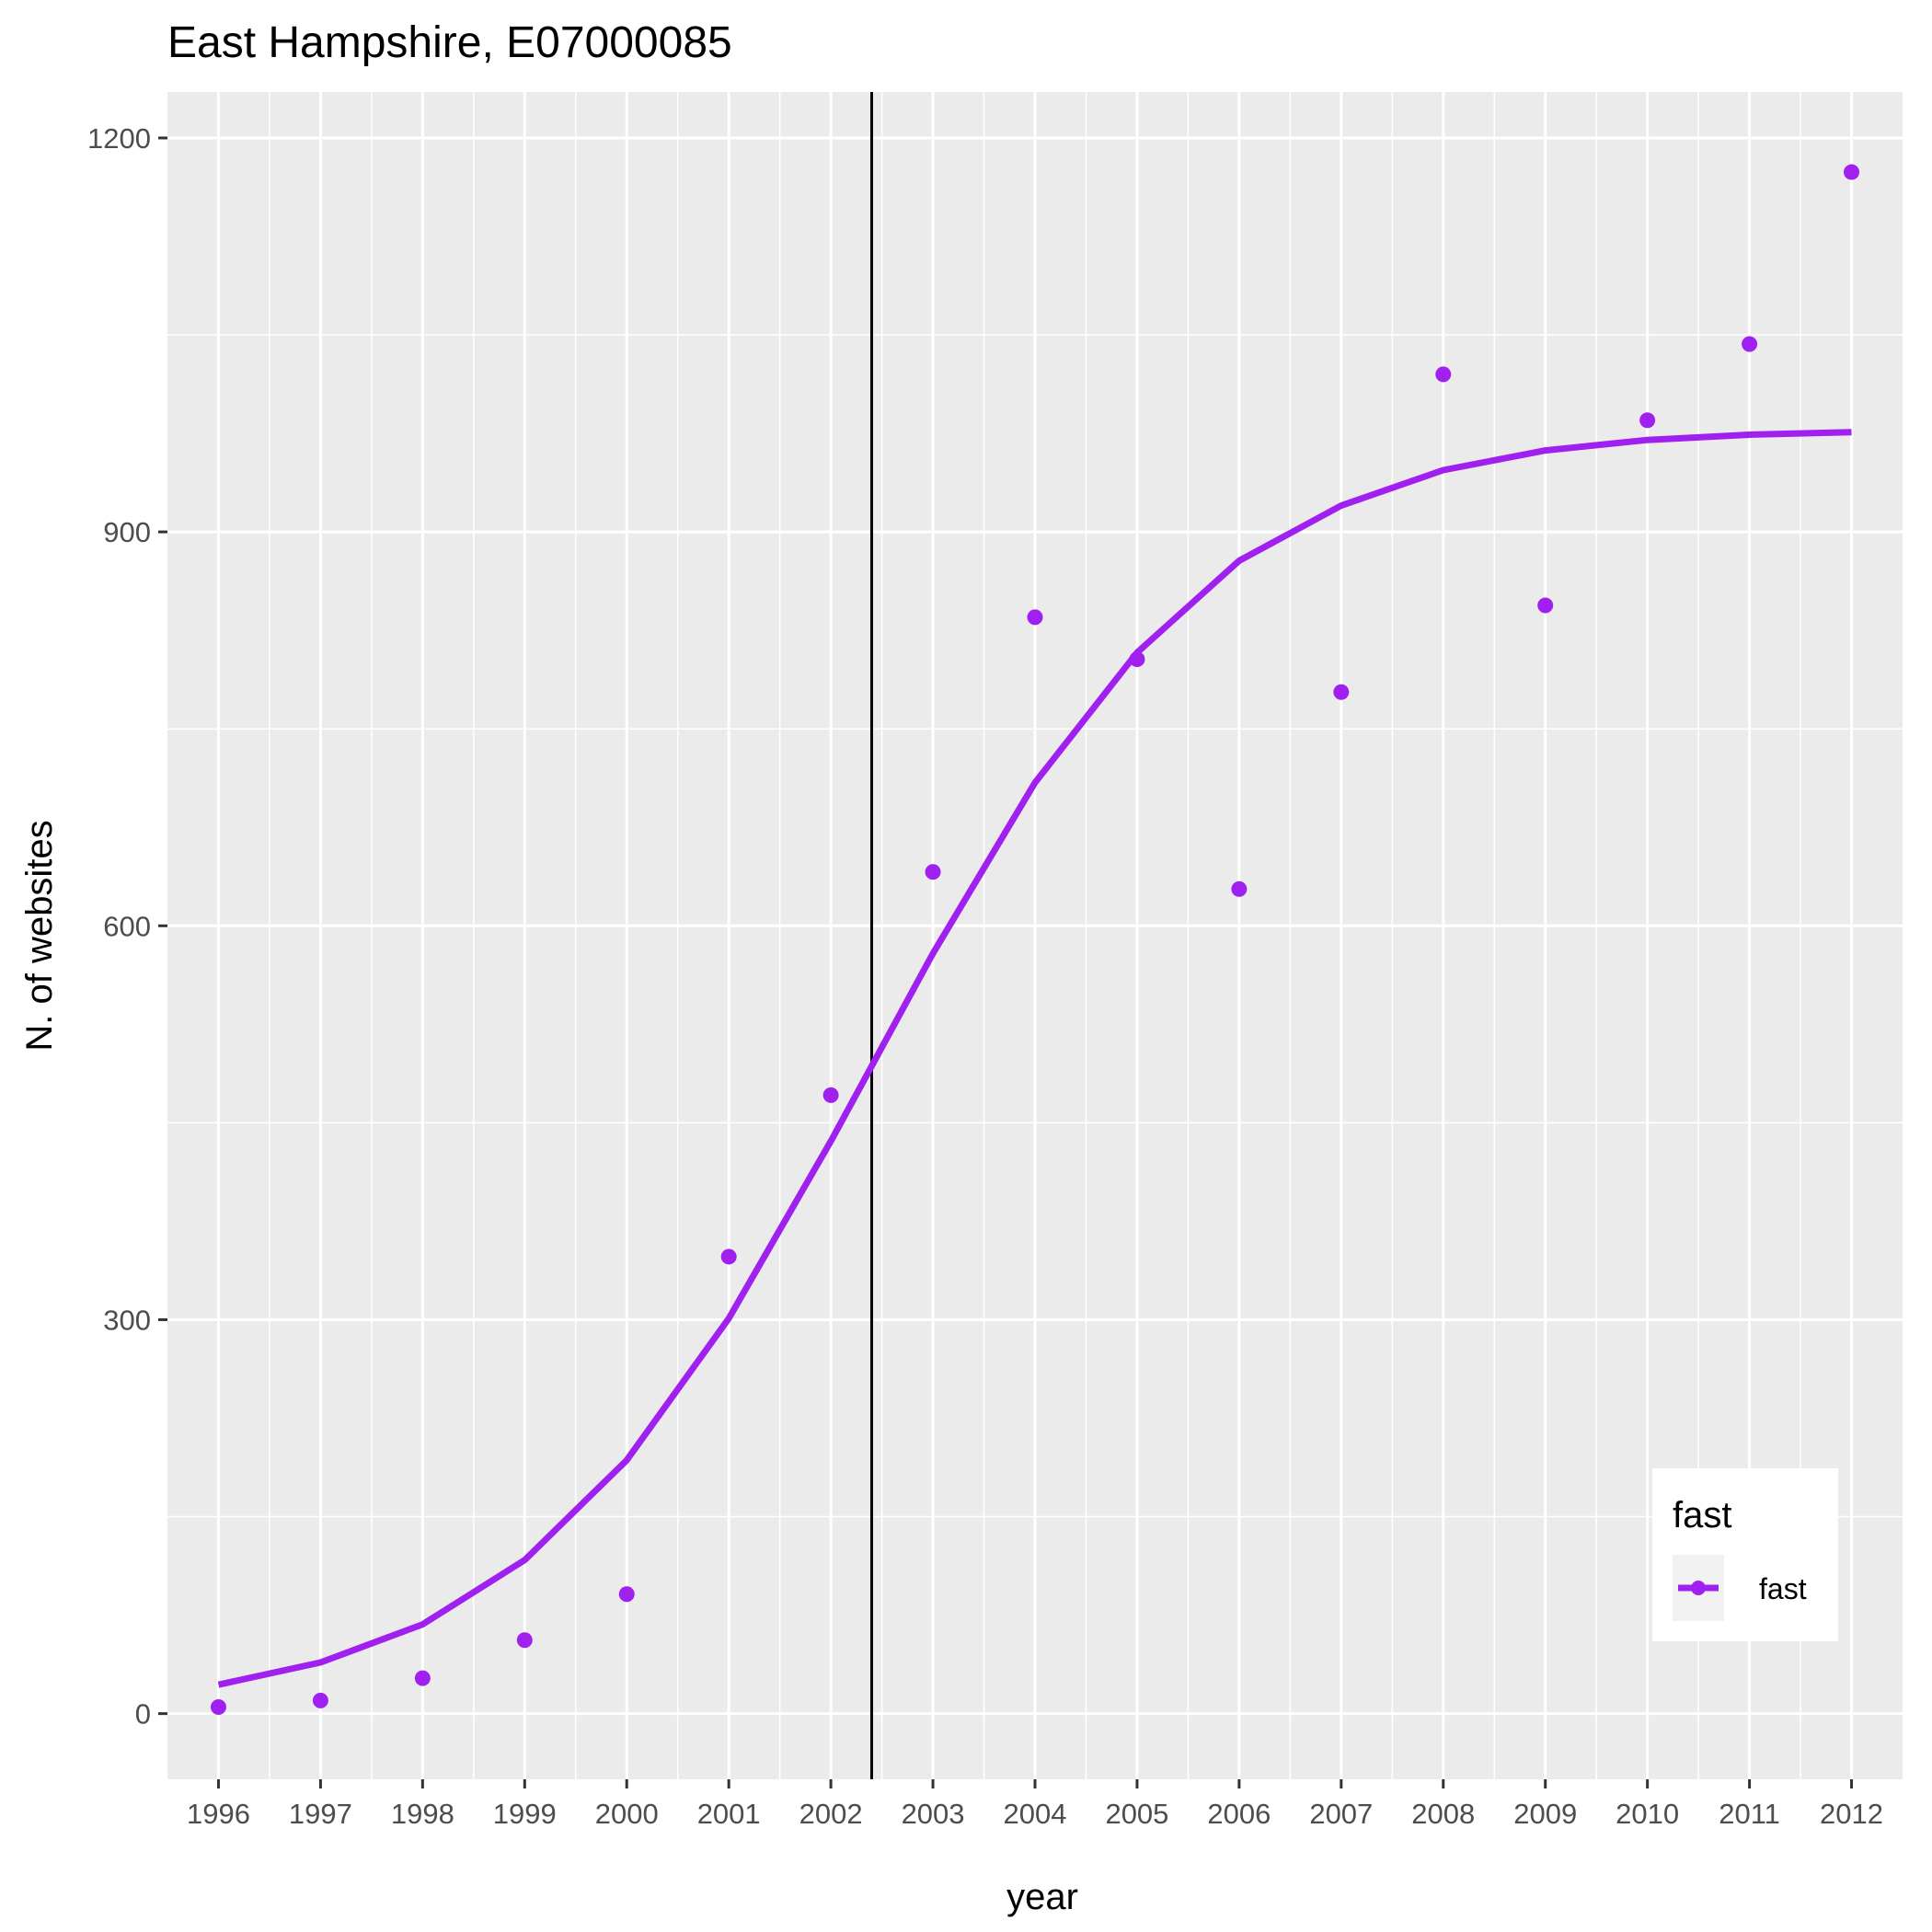  Describe the element at coordinates (831, 1814) in the screenshot. I see `x-tick-label: 2002` at that location.